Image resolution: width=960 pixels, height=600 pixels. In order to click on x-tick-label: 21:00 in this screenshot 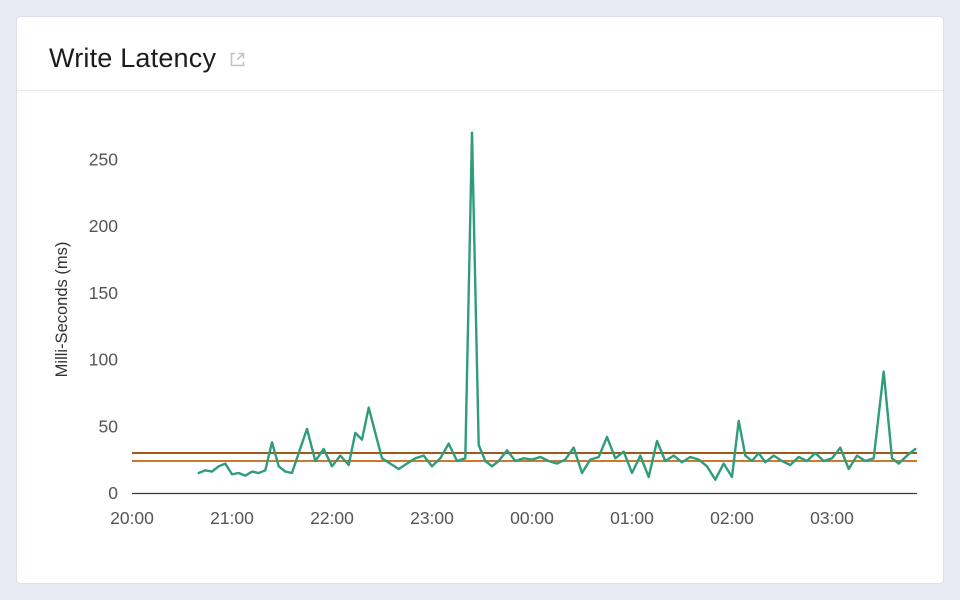, I will do `click(232, 518)`.